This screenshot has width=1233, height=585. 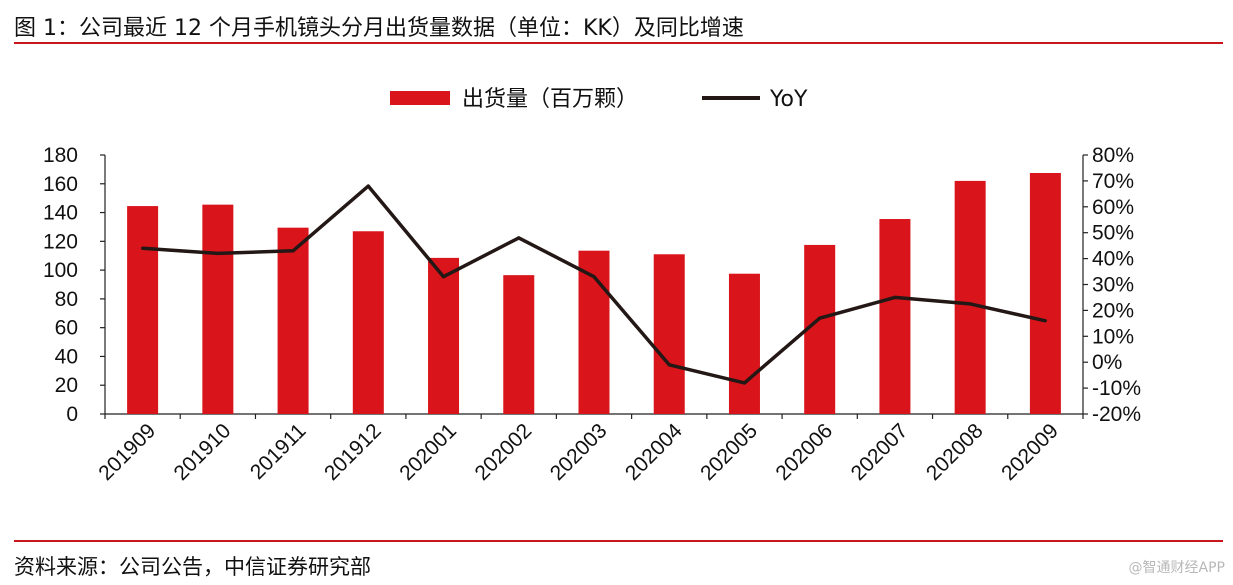 What do you see at coordinates (1113, 336) in the screenshot?
I see `right-tick-label: 10%` at bounding box center [1113, 336].